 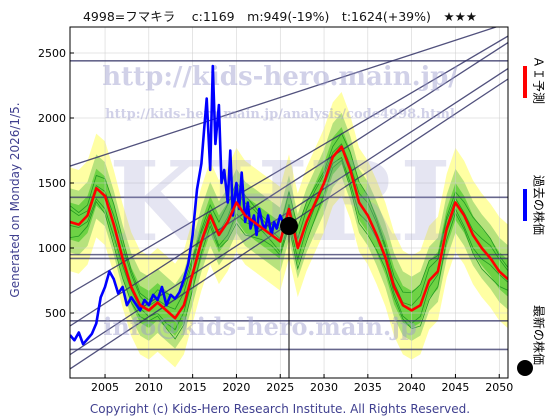 What do you see at coordinates (499, 387) in the screenshot?
I see `x-tick-label: 2050` at bounding box center [499, 387].